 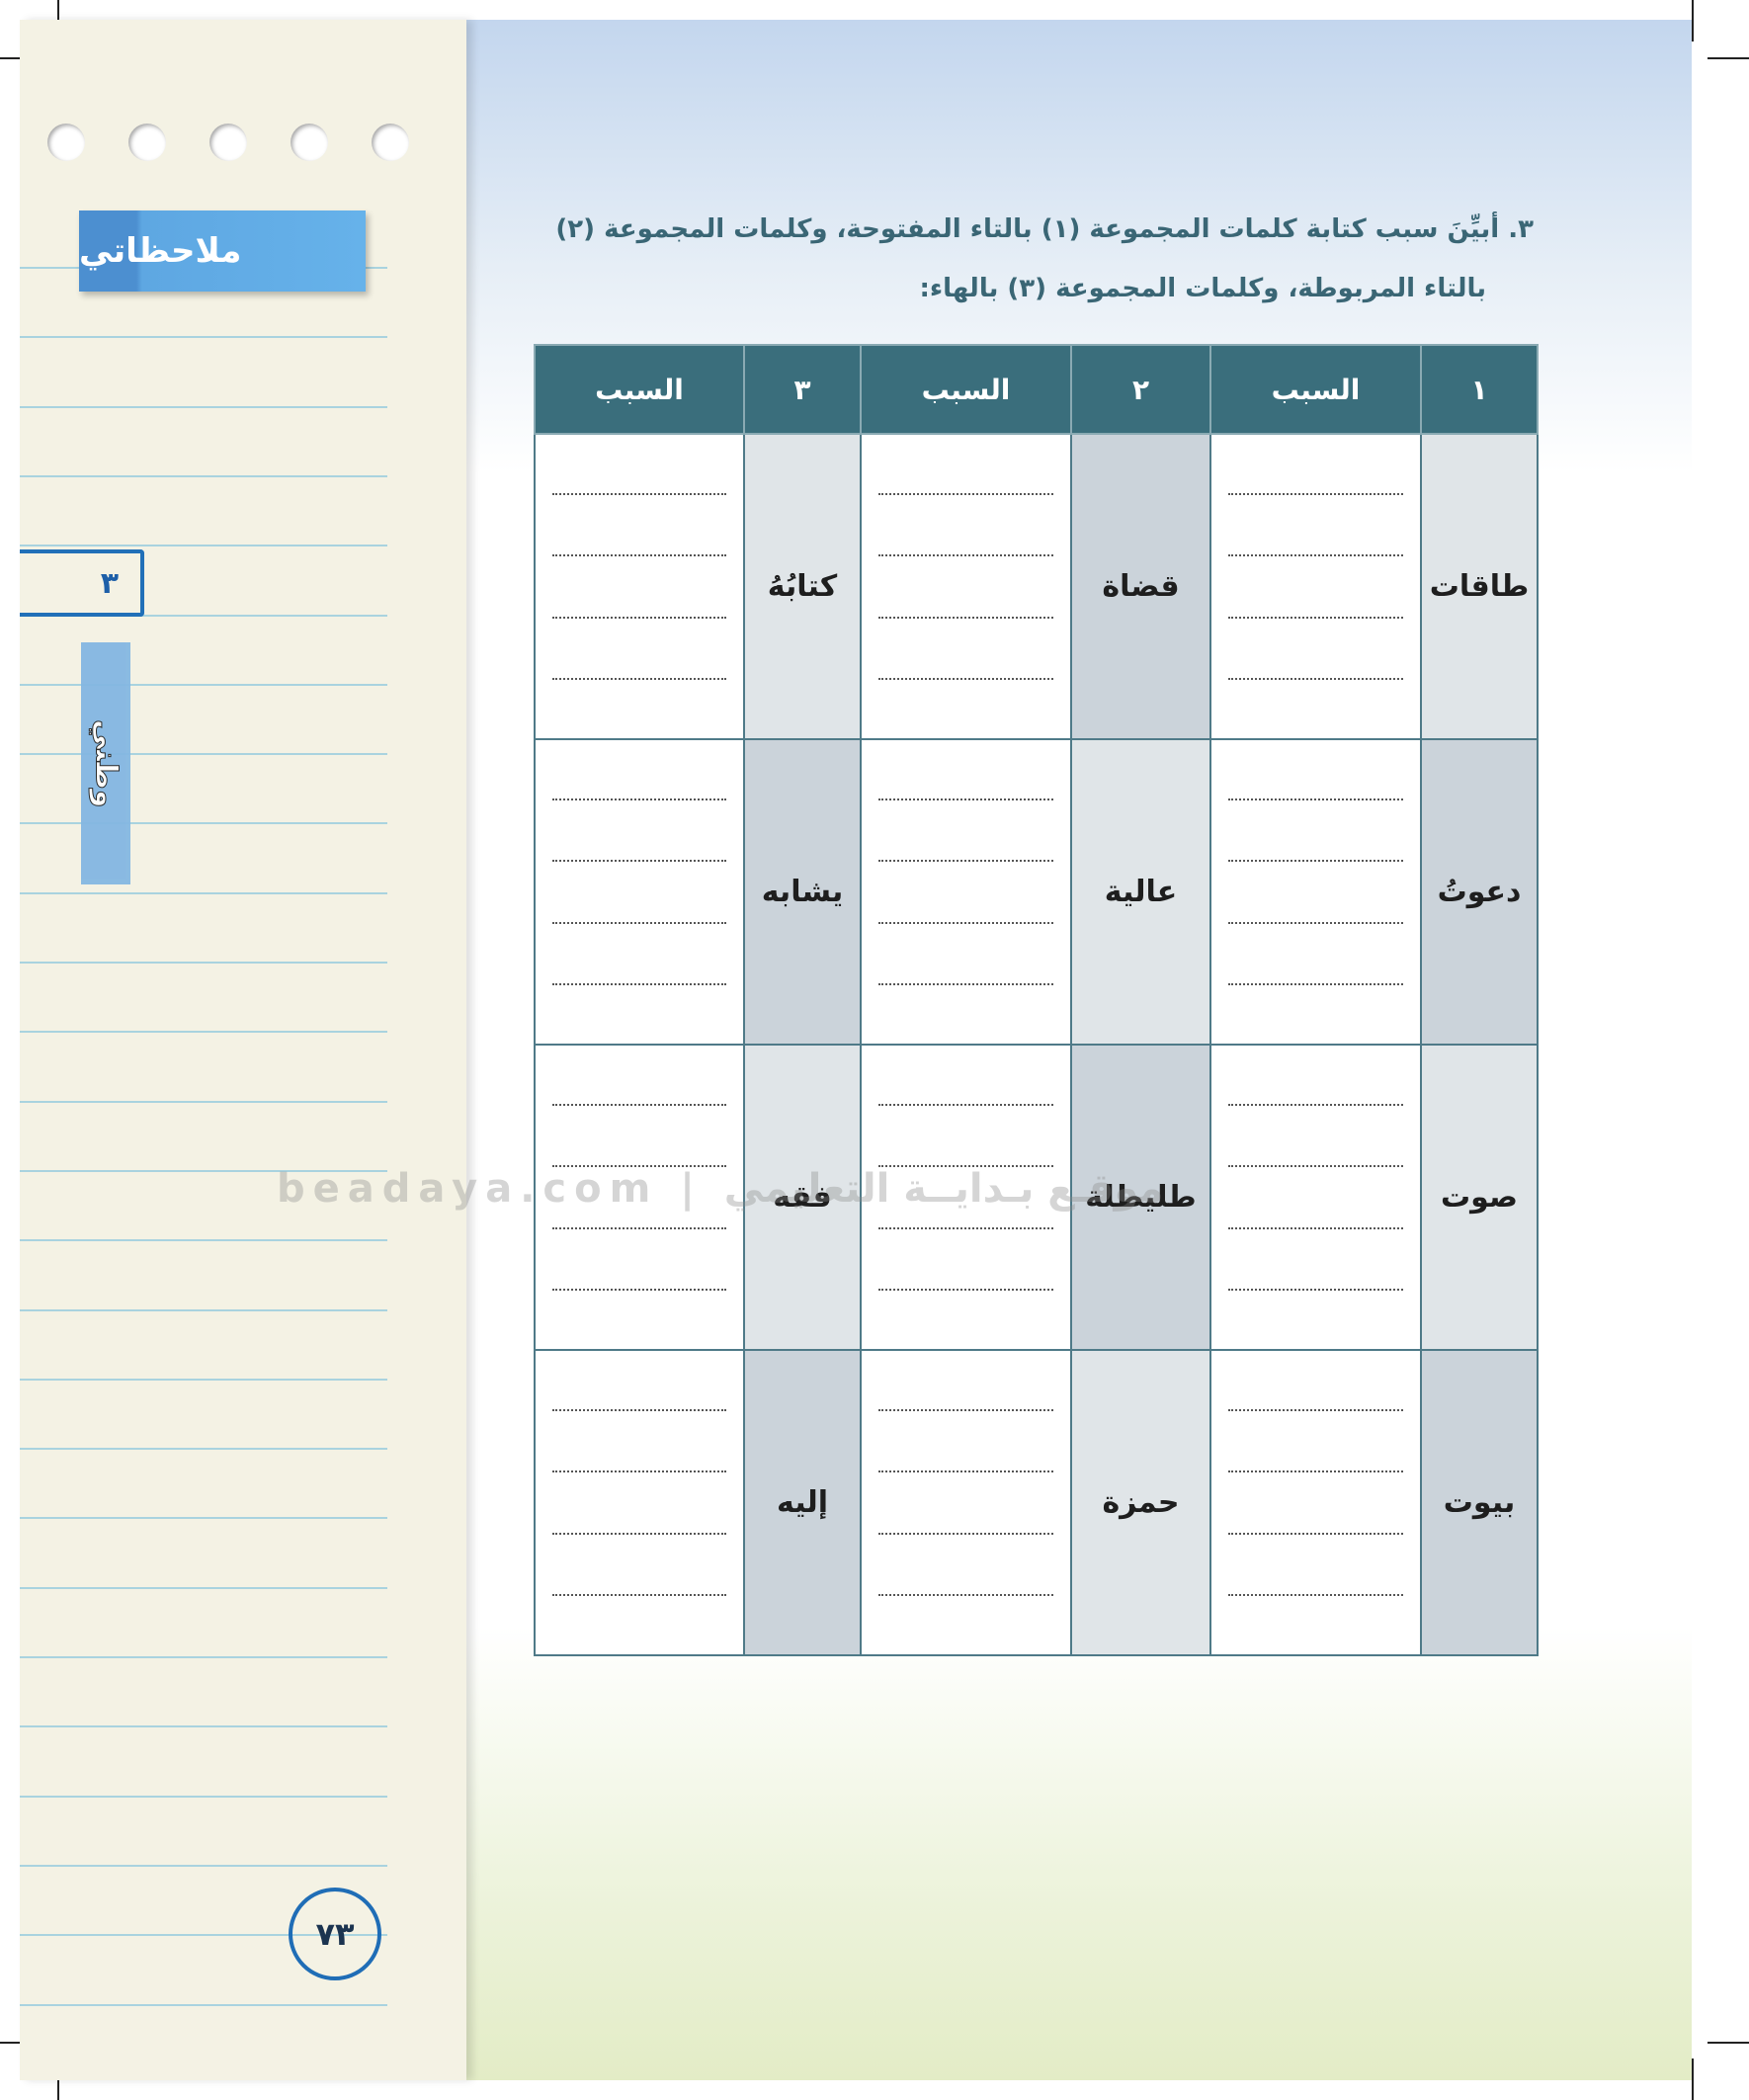 What do you see at coordinates (1479, 1197) in the screenshot?
I see `word-cell-group-1: صوت` at bounding box center [1479, 1197].